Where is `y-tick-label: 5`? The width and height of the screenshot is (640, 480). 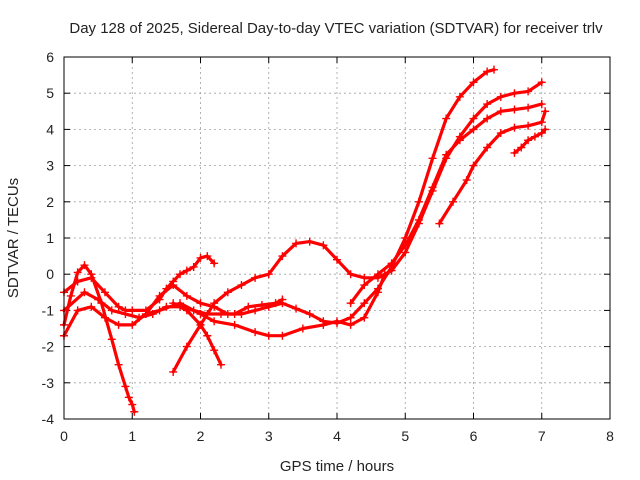
y-tick-label: 5 is located at coordinates (50, 93).